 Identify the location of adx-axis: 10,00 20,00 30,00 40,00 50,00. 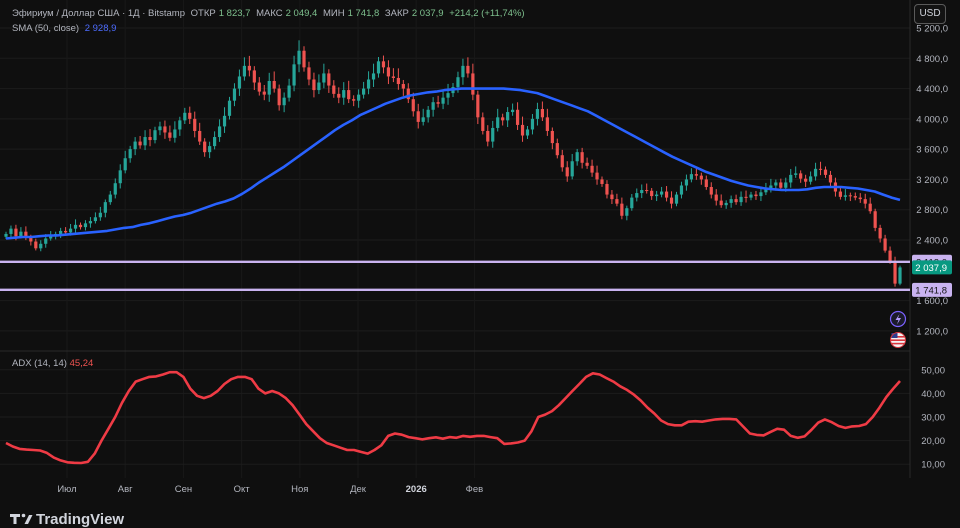
(933, 417).